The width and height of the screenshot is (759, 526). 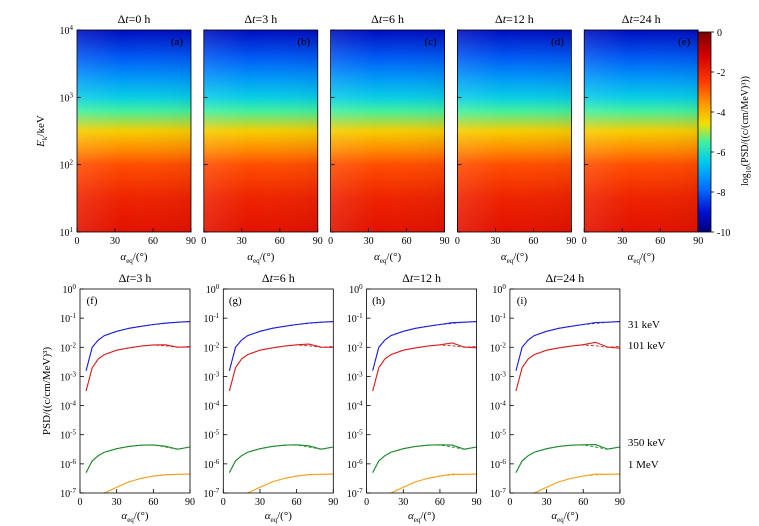 What do you see at coordinates (746, 131) in the screenshot?
I see `colorbar-label: log10(PSD/((c/(cm/MeV)³))` at bounding box center [746, 131].